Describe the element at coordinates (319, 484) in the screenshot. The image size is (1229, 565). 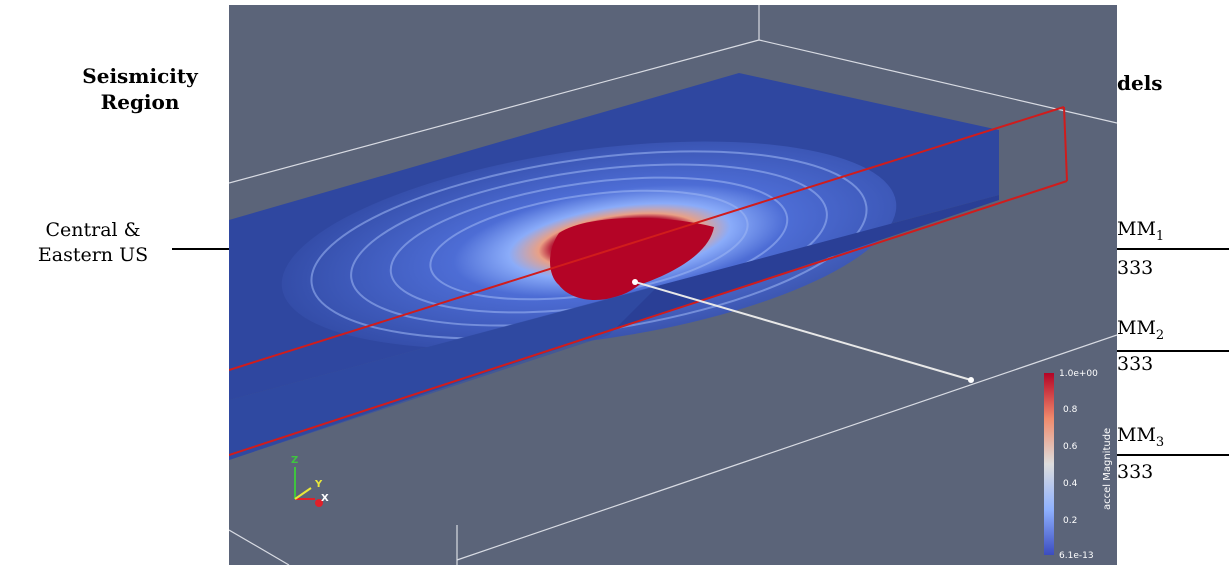
I see `axis-y-label: Y` at that location.